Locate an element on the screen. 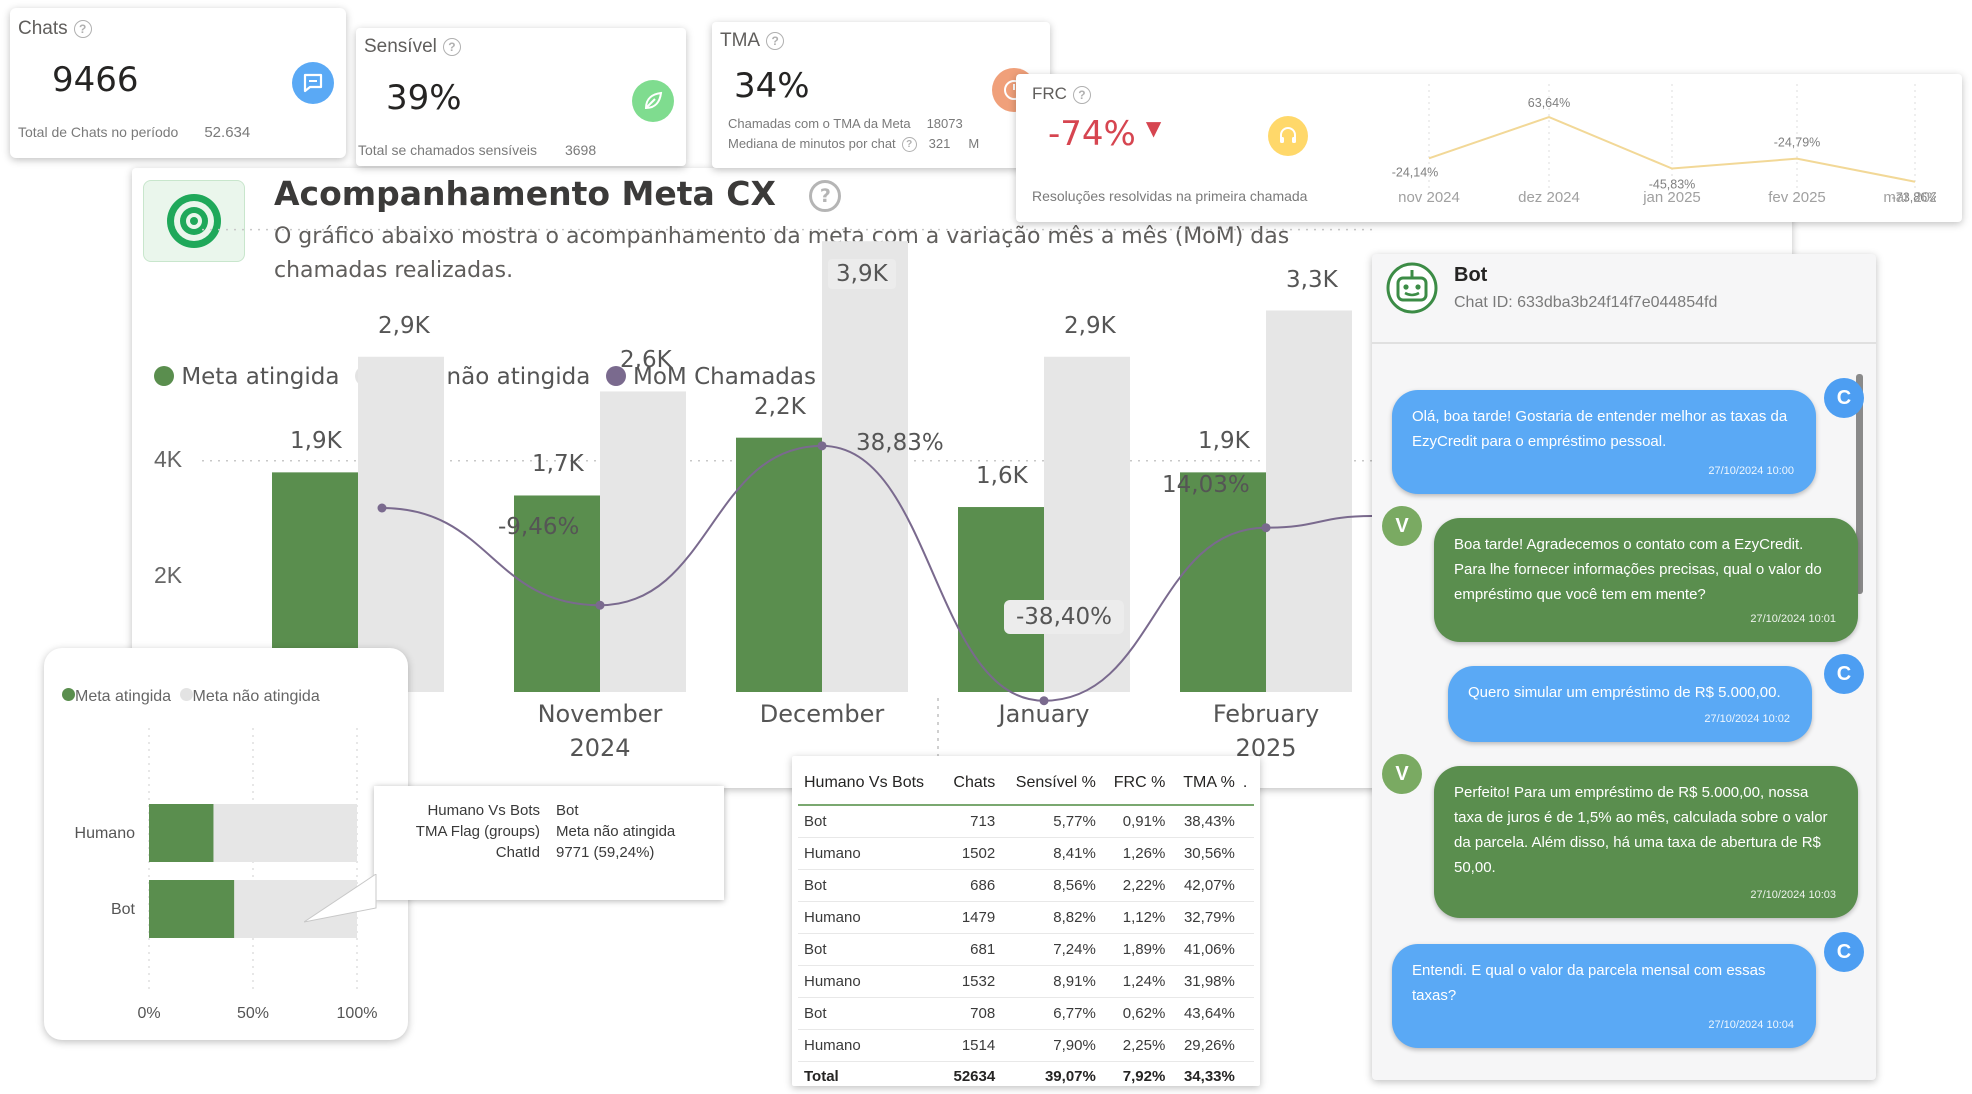  x-tick-label: January is located at coordinates (1044, 714).